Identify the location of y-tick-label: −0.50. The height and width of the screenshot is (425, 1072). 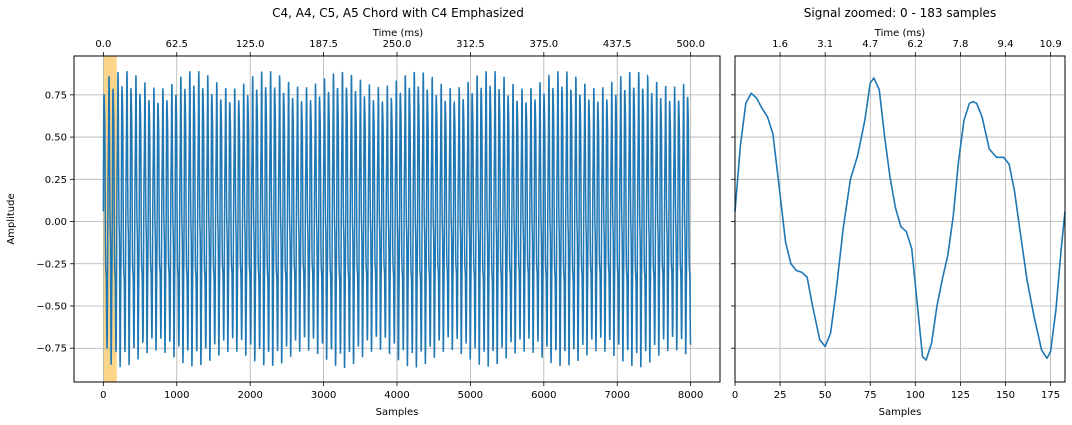
(51, 306).